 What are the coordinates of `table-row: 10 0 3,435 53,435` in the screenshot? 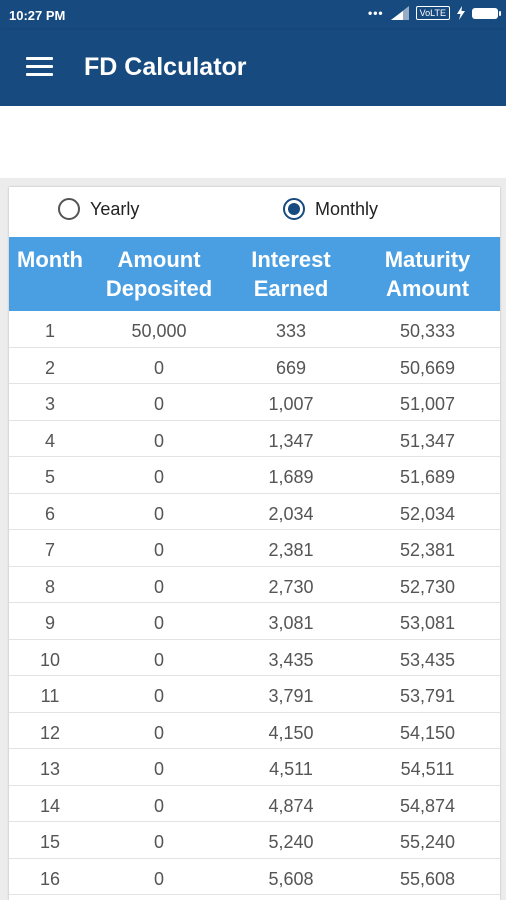 It's located at (254, 658).